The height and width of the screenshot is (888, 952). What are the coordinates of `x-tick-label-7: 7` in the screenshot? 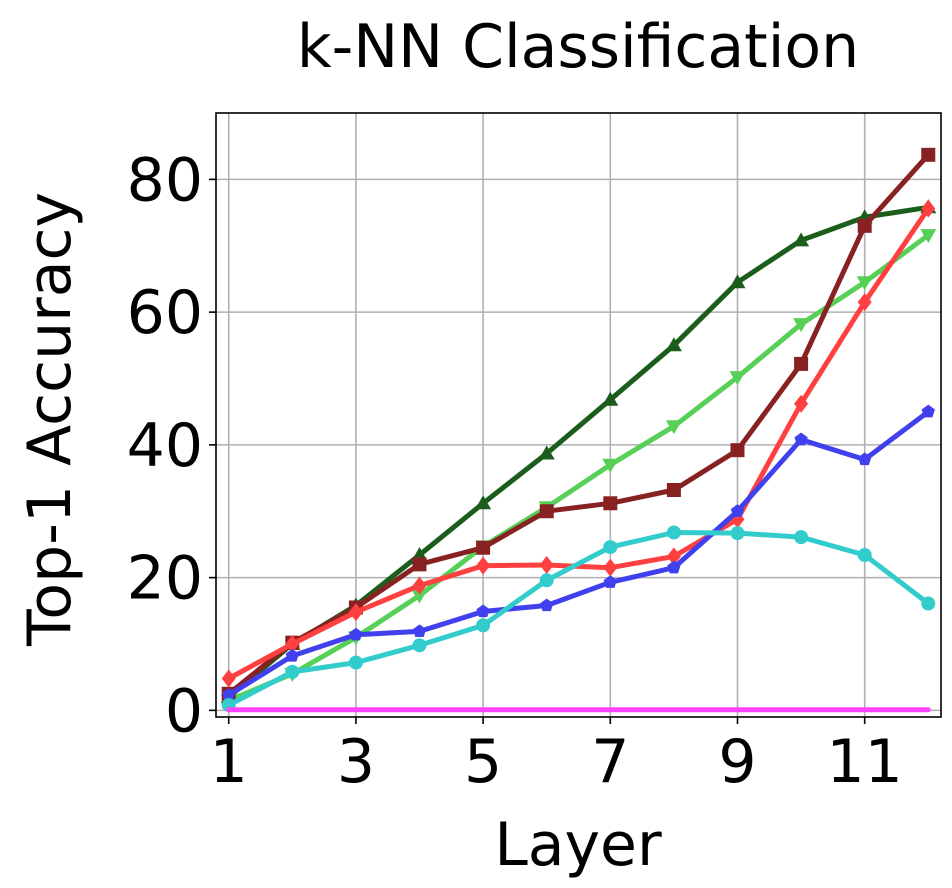 It's located at (610, 762).